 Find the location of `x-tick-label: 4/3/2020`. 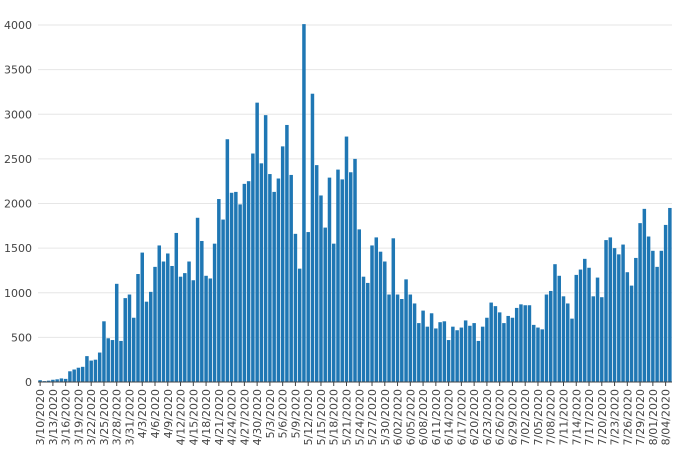

x-tick-label: 4/3/2020 is located at coordinates (142, 413).